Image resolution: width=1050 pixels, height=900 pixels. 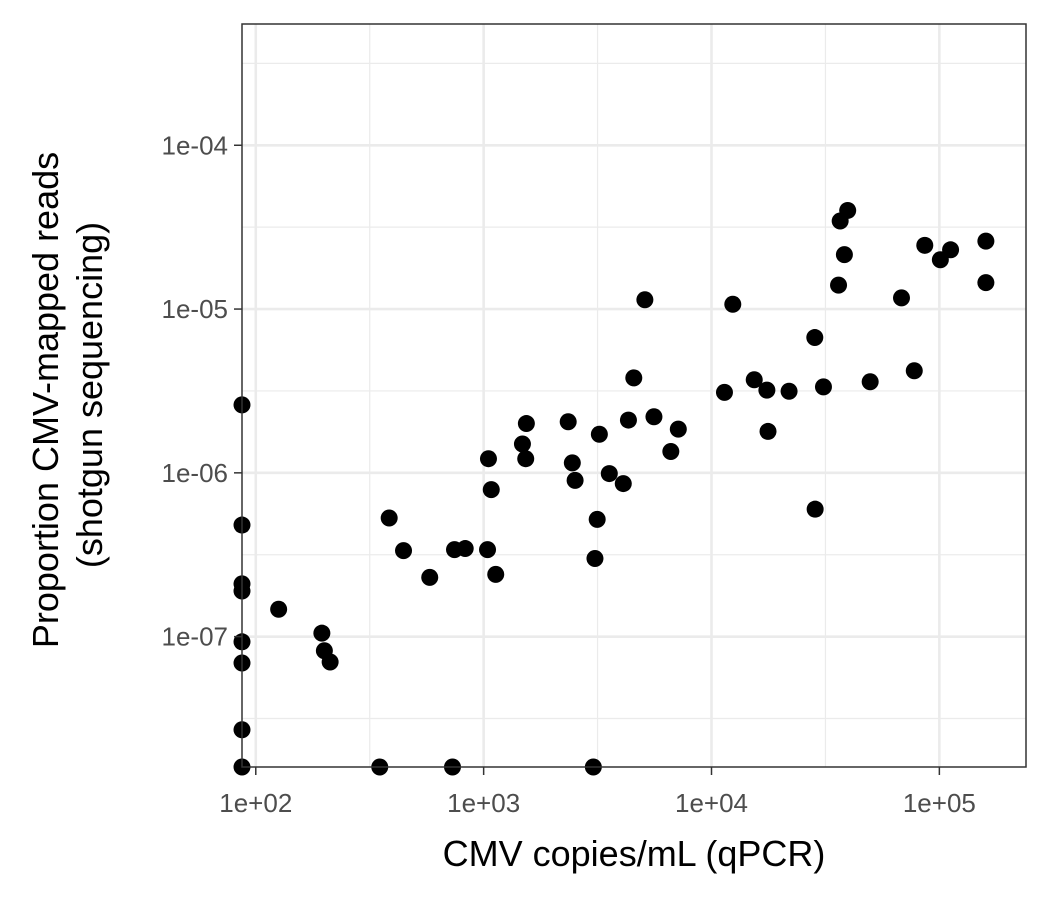 I want to click on y-axis-ticks: 1e-07 1e-06 1e-05 1e-04, so click(x=202, y=391).